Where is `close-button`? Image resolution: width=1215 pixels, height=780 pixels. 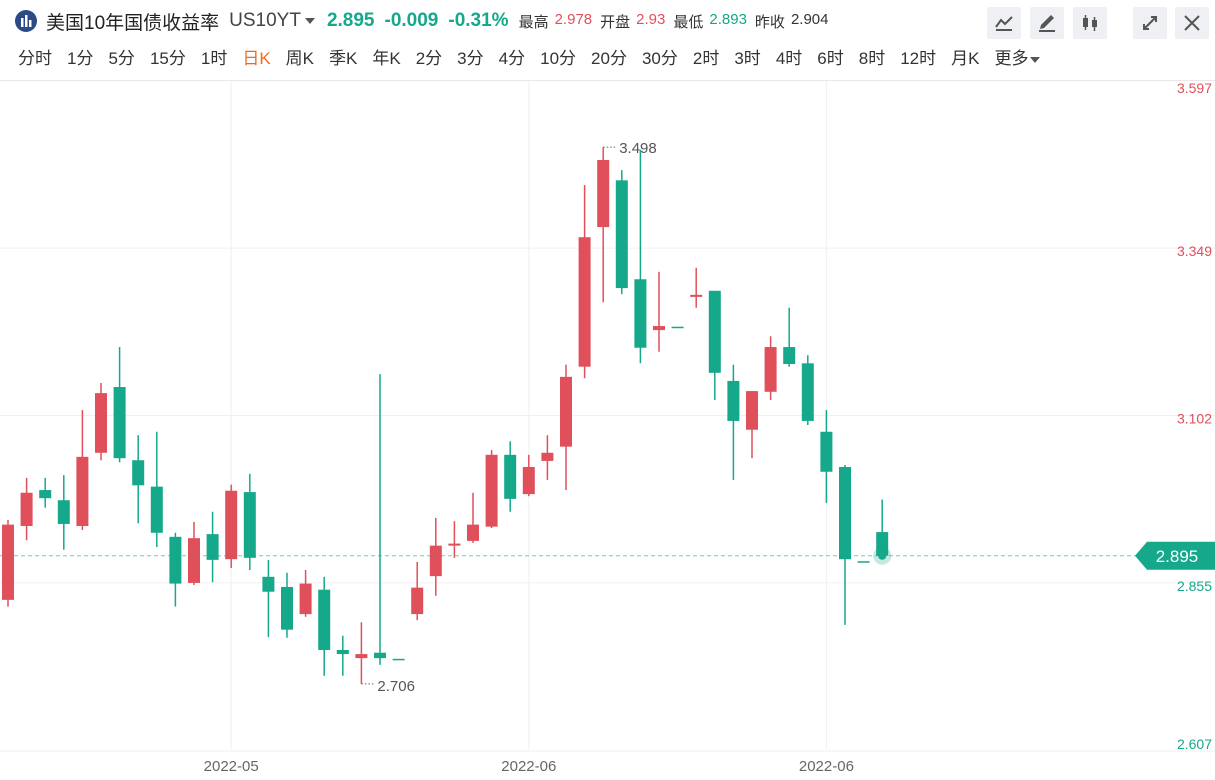
close-button is located at coordinates (1192, 23).